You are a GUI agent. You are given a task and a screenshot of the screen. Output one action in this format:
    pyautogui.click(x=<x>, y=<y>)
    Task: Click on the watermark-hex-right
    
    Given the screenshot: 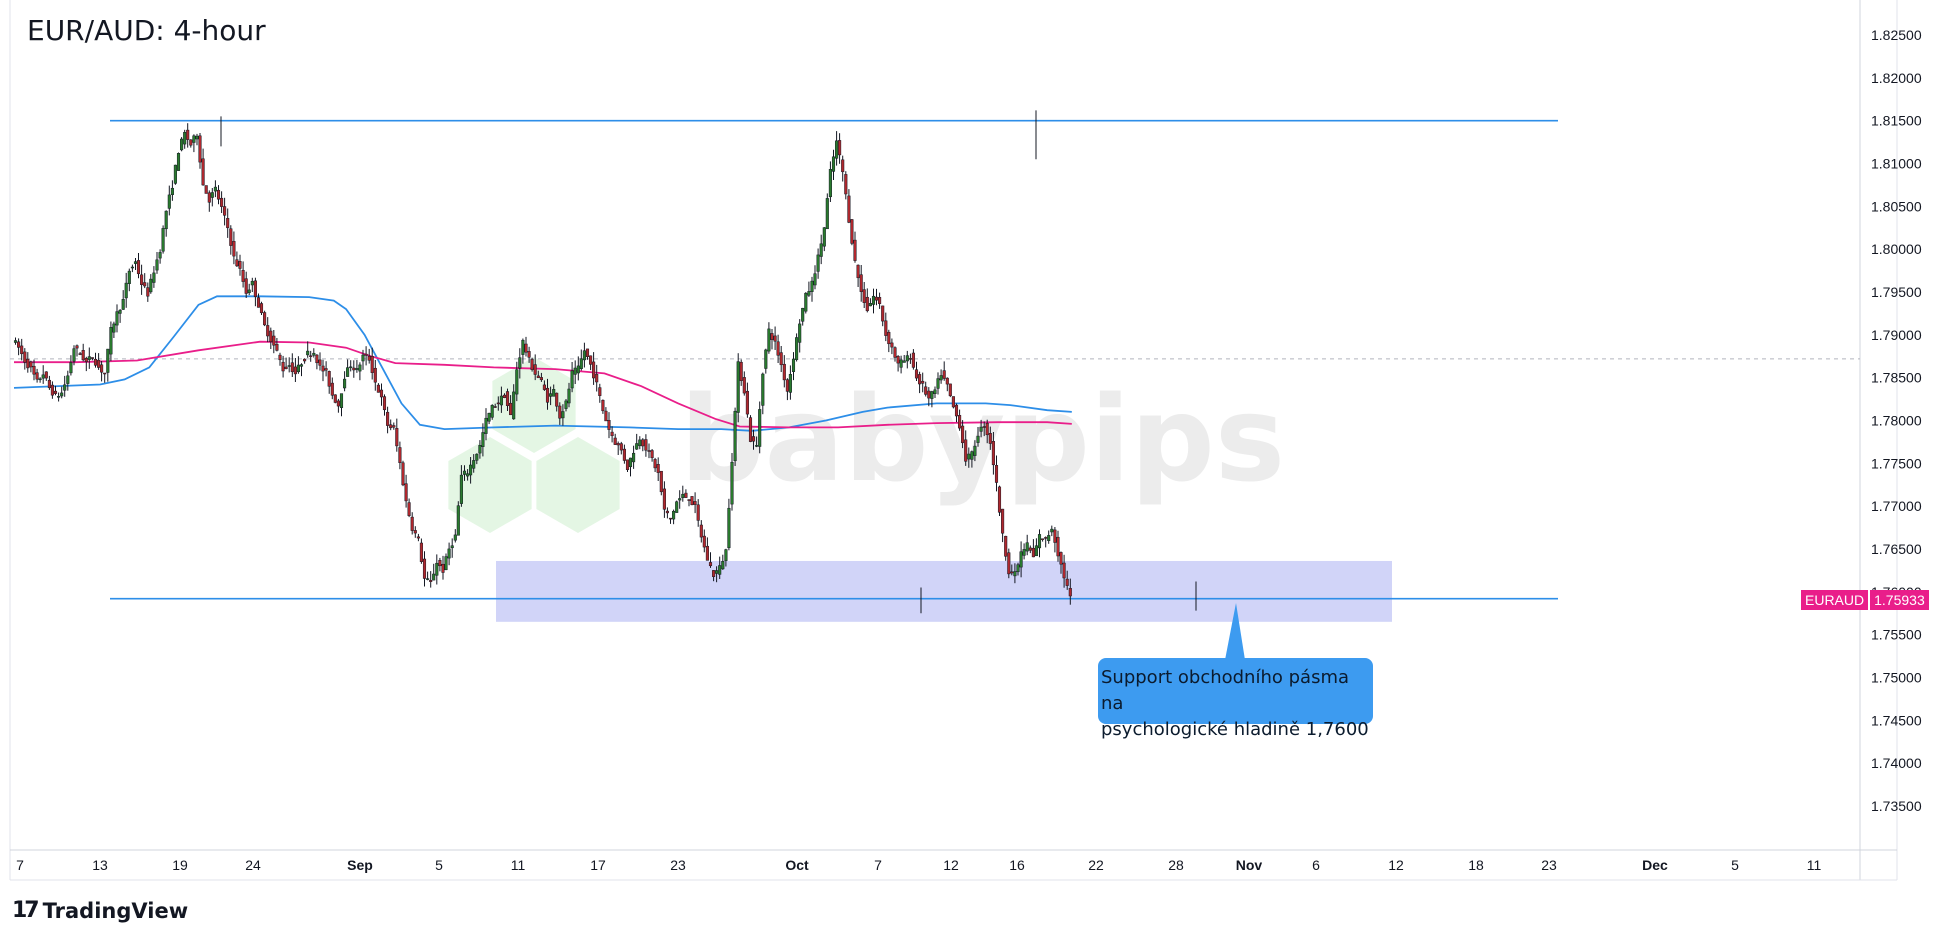 What is the action you would take?
    pyautogui.click(x=578, y=485)
    